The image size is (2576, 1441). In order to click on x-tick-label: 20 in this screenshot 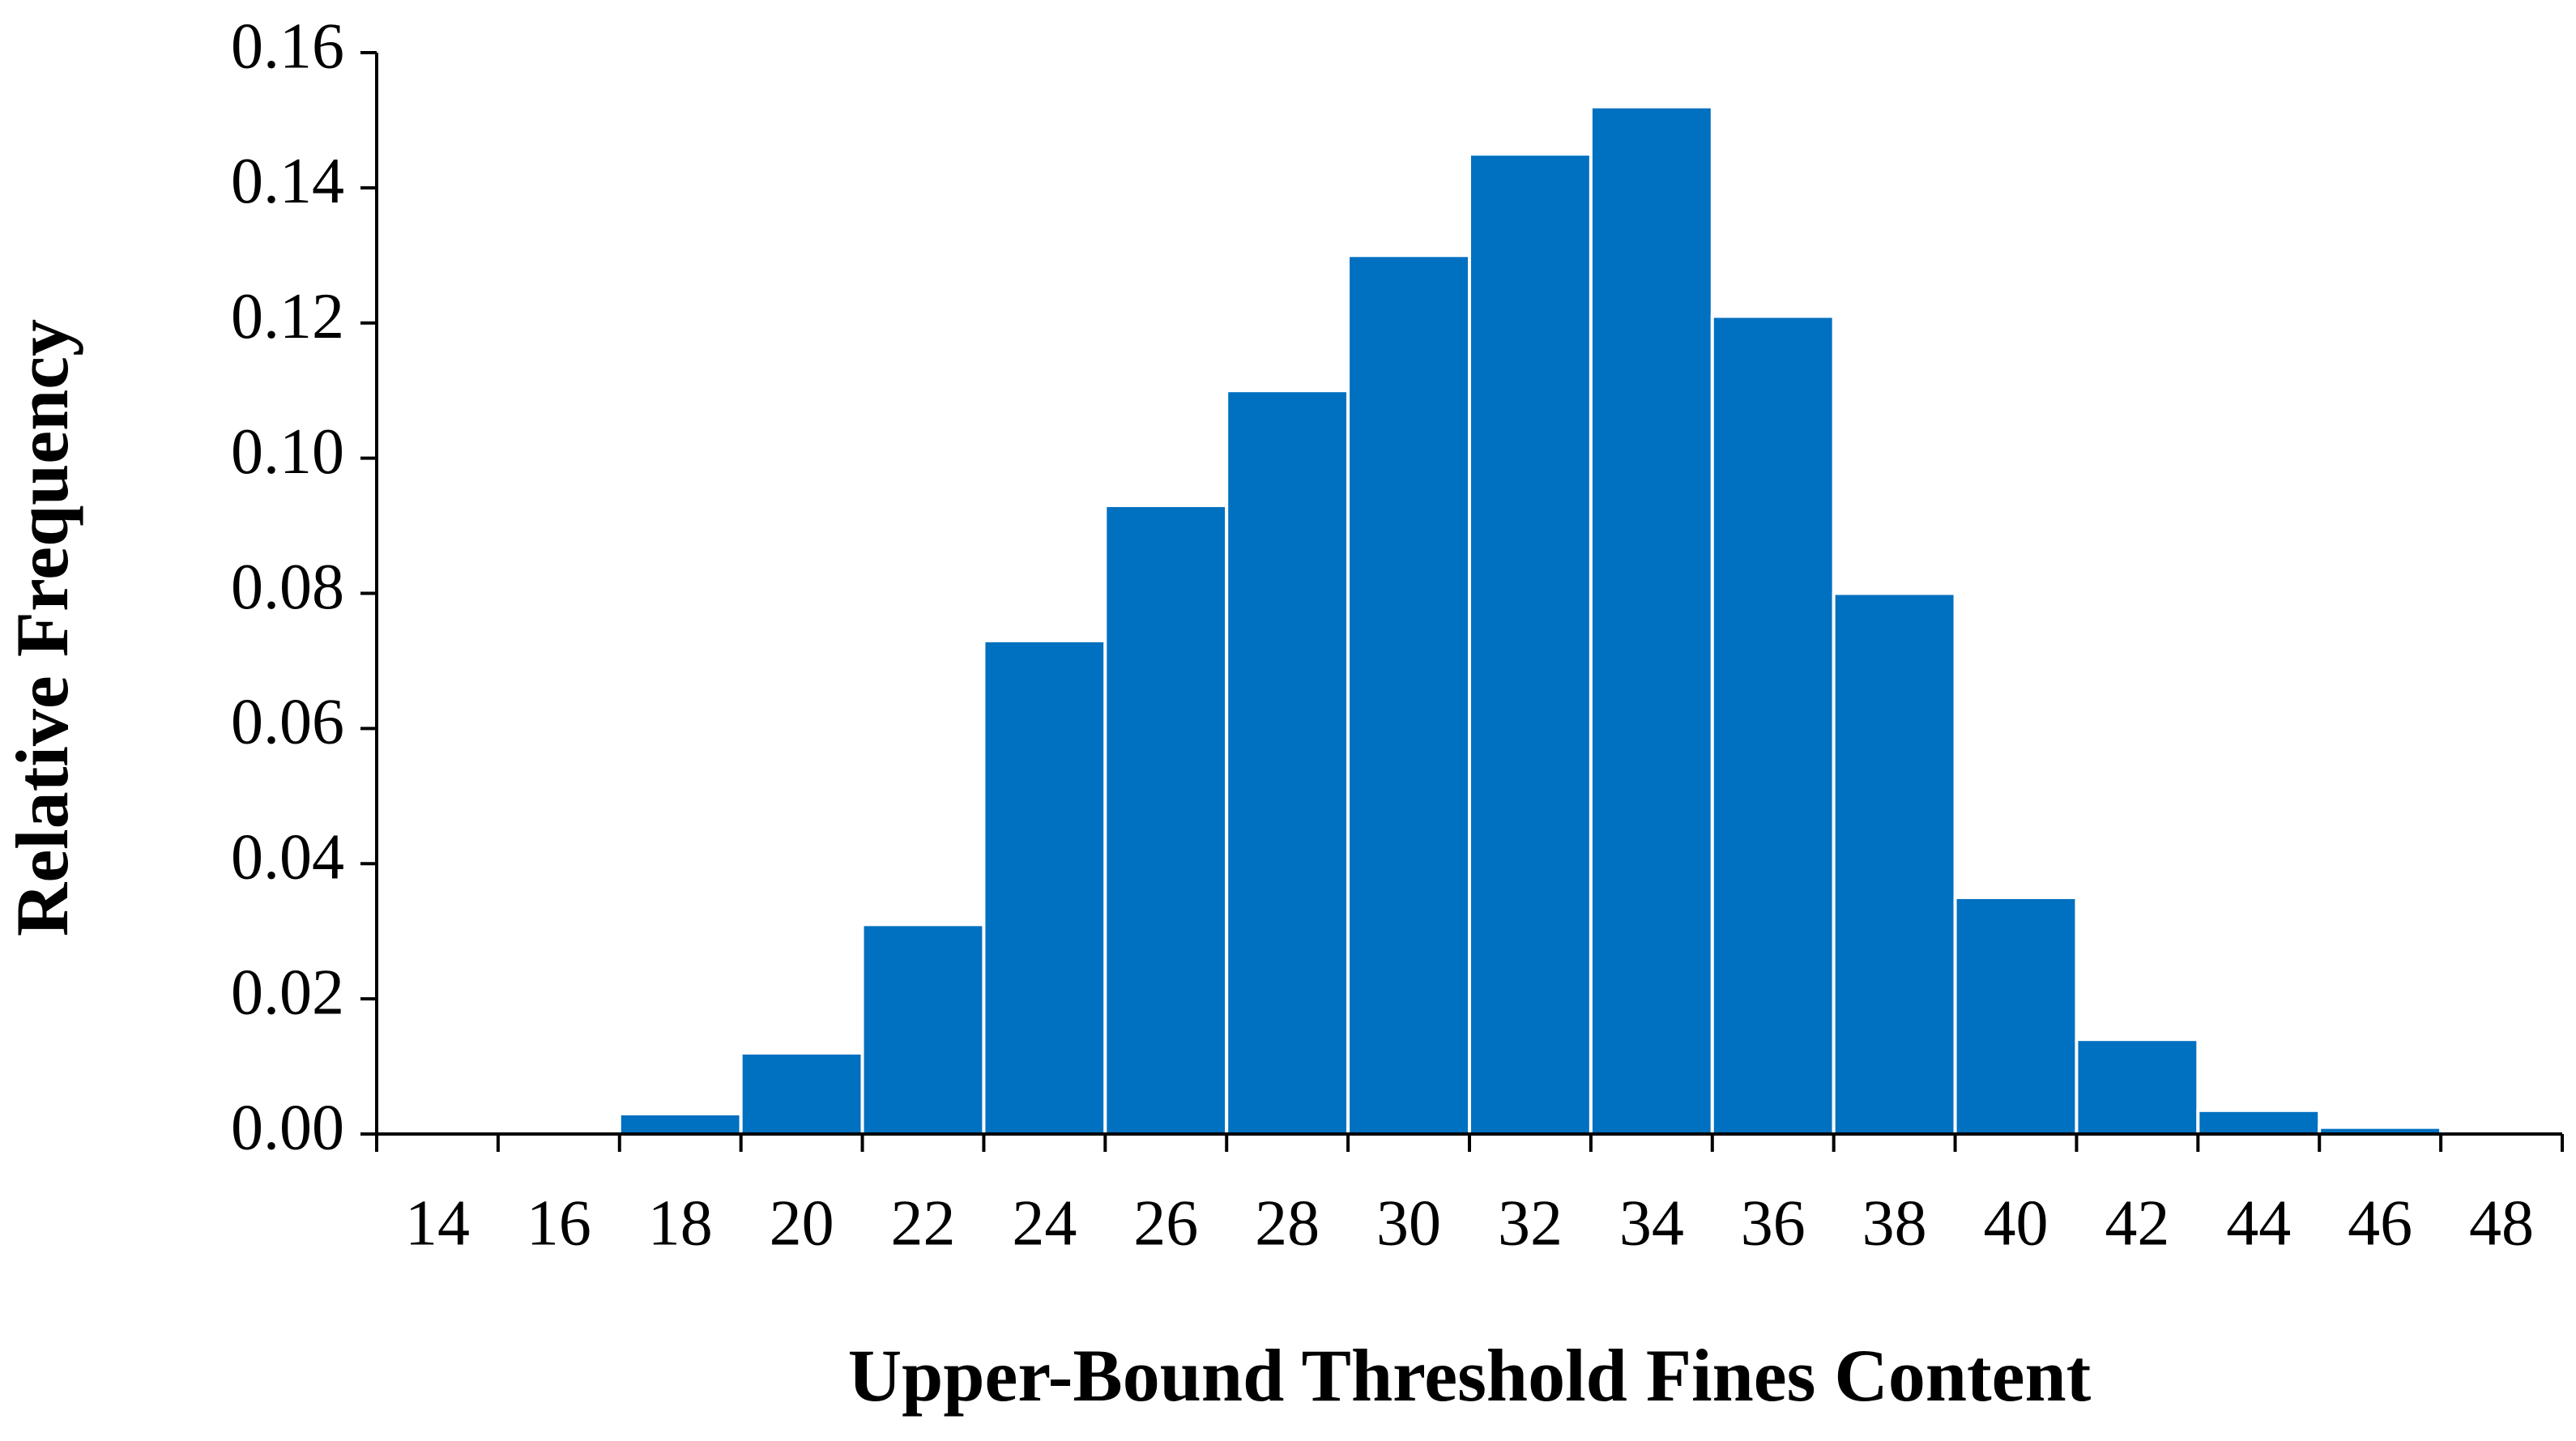, I will do `click(802, 1223)`.